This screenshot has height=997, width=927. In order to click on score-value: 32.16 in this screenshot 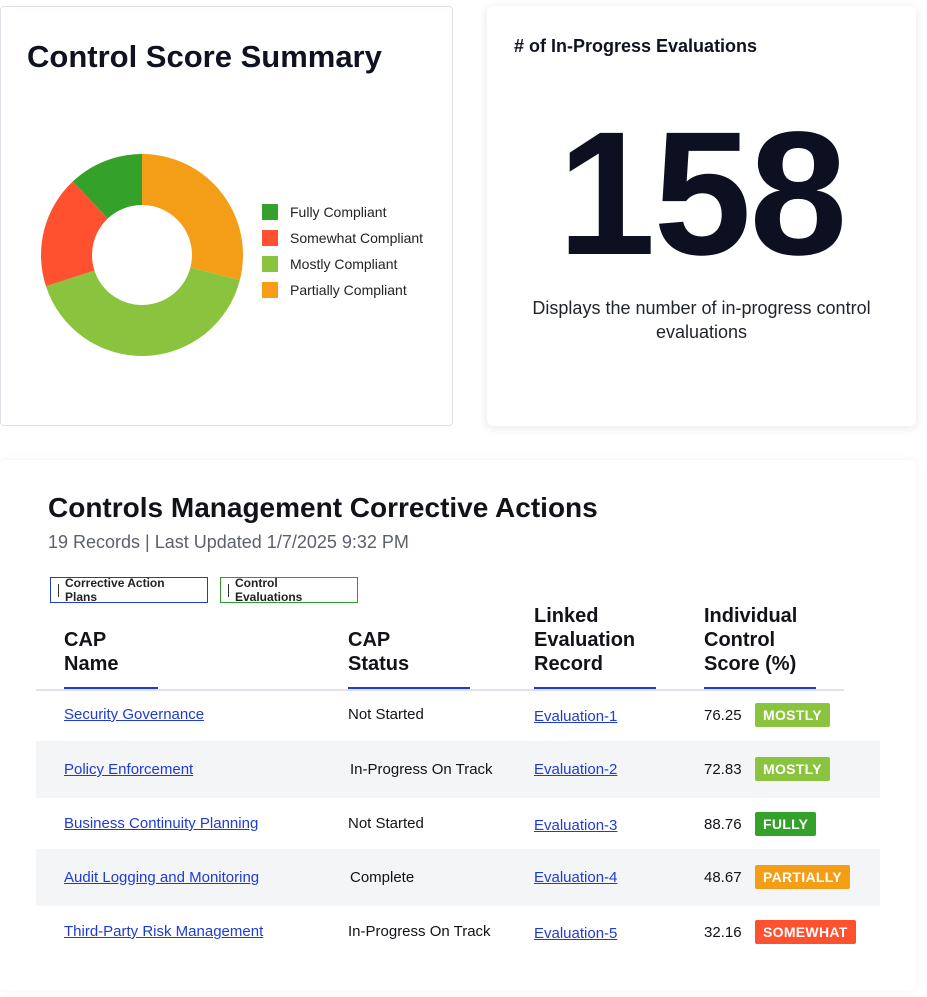, I will do `click(723, 932)`.